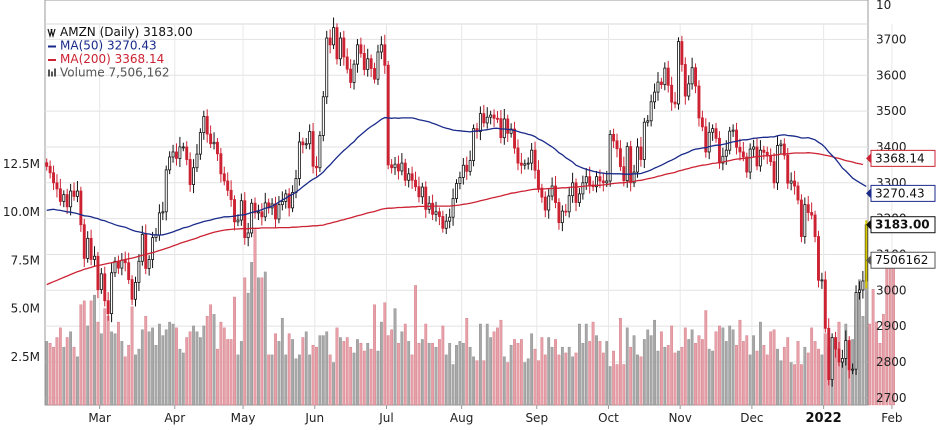 The width and height of the screenshot is (936, 430). What do you see at coordinates (868, 224) in the screenshot?
I see `price-tag-pointer` at bounding box center [868, 224].